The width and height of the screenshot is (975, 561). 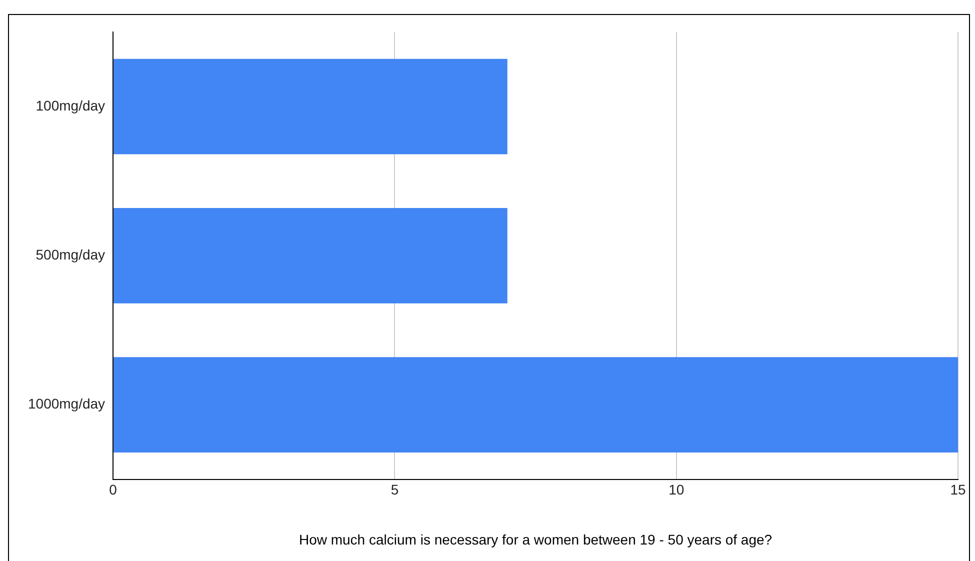 I want to click on y-tick-label: 100mg/day, so click(x=71, y=105).